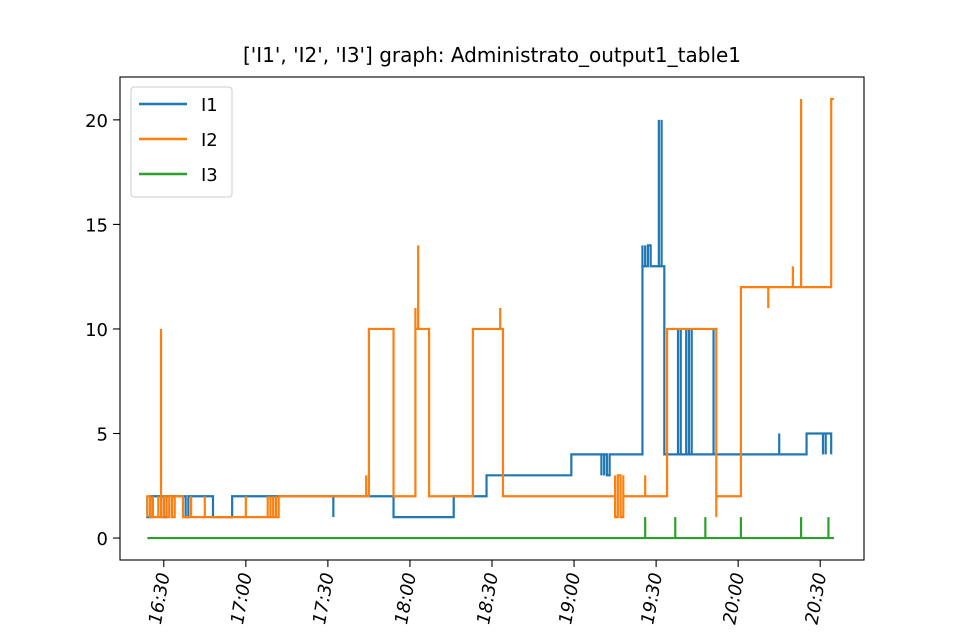  I want to click on y-tick-label: 10, so click(96, 330).